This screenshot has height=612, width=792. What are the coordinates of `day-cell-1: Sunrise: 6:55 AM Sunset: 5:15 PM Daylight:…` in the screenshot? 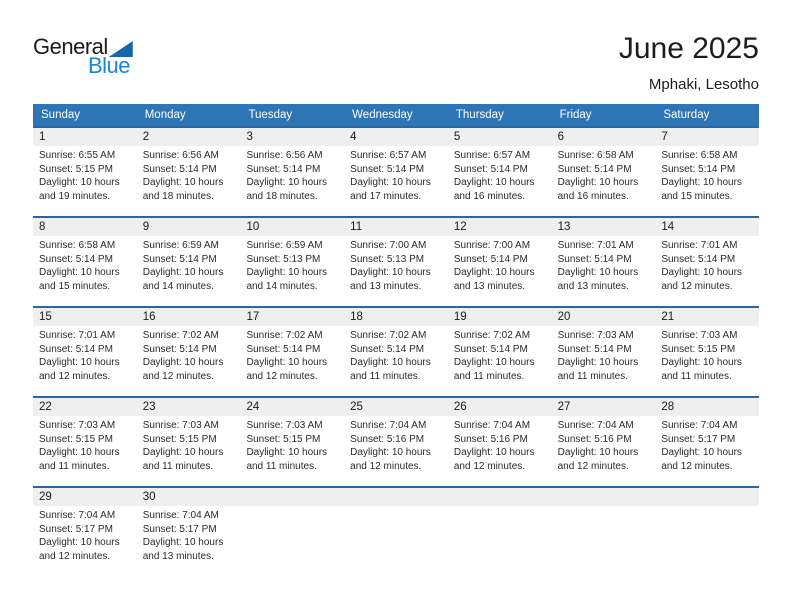 It's located at (85, 181).